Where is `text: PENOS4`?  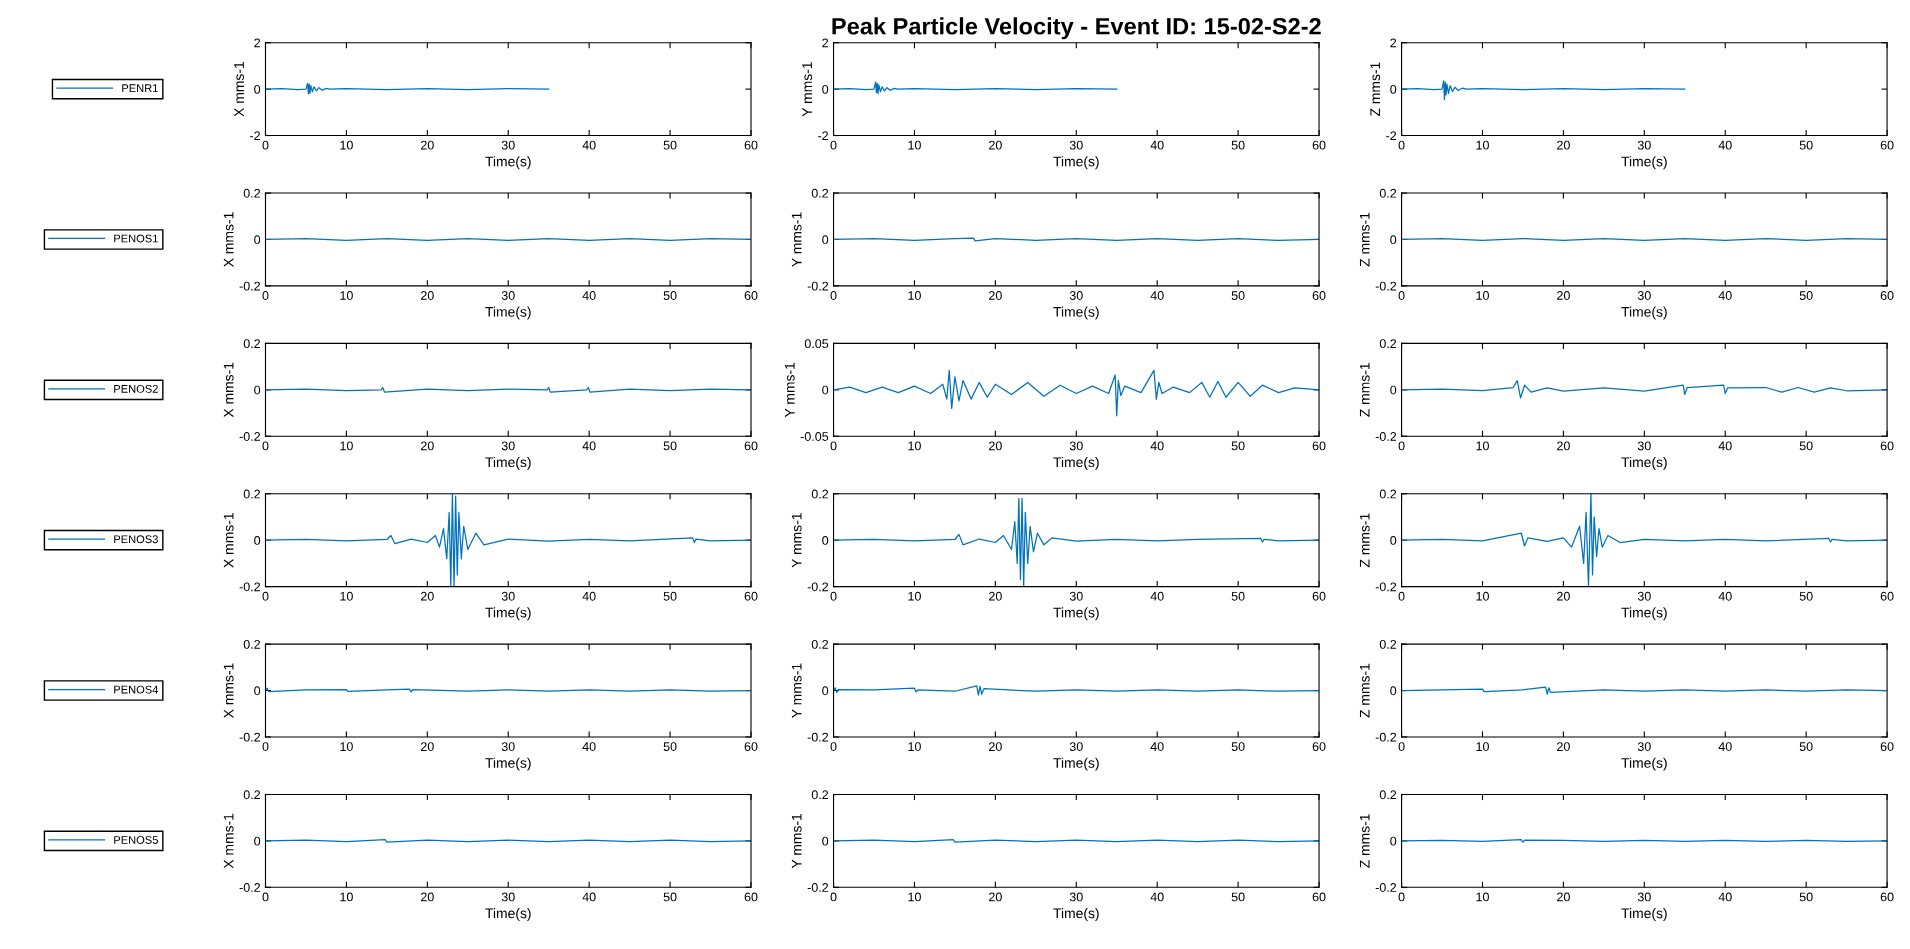
text: PENOS4 is located at coordinates (136, 689).